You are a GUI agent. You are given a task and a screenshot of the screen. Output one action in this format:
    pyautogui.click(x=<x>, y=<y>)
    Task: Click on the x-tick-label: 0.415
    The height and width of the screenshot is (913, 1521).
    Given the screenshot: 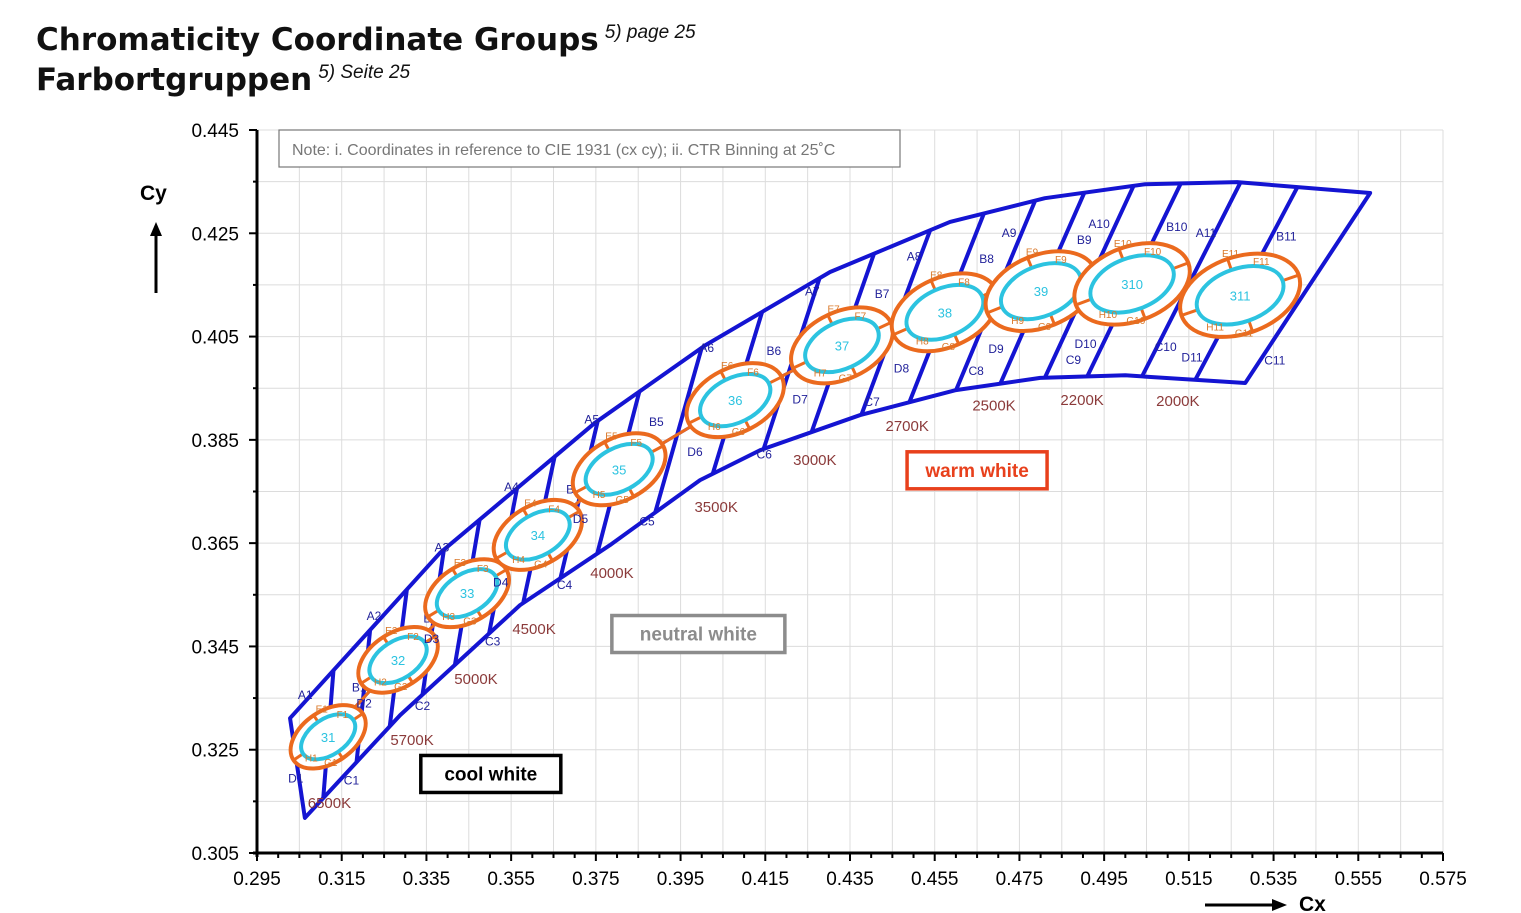 What is the action you would take?
    pyautogui.click(x=766, y=879)
    